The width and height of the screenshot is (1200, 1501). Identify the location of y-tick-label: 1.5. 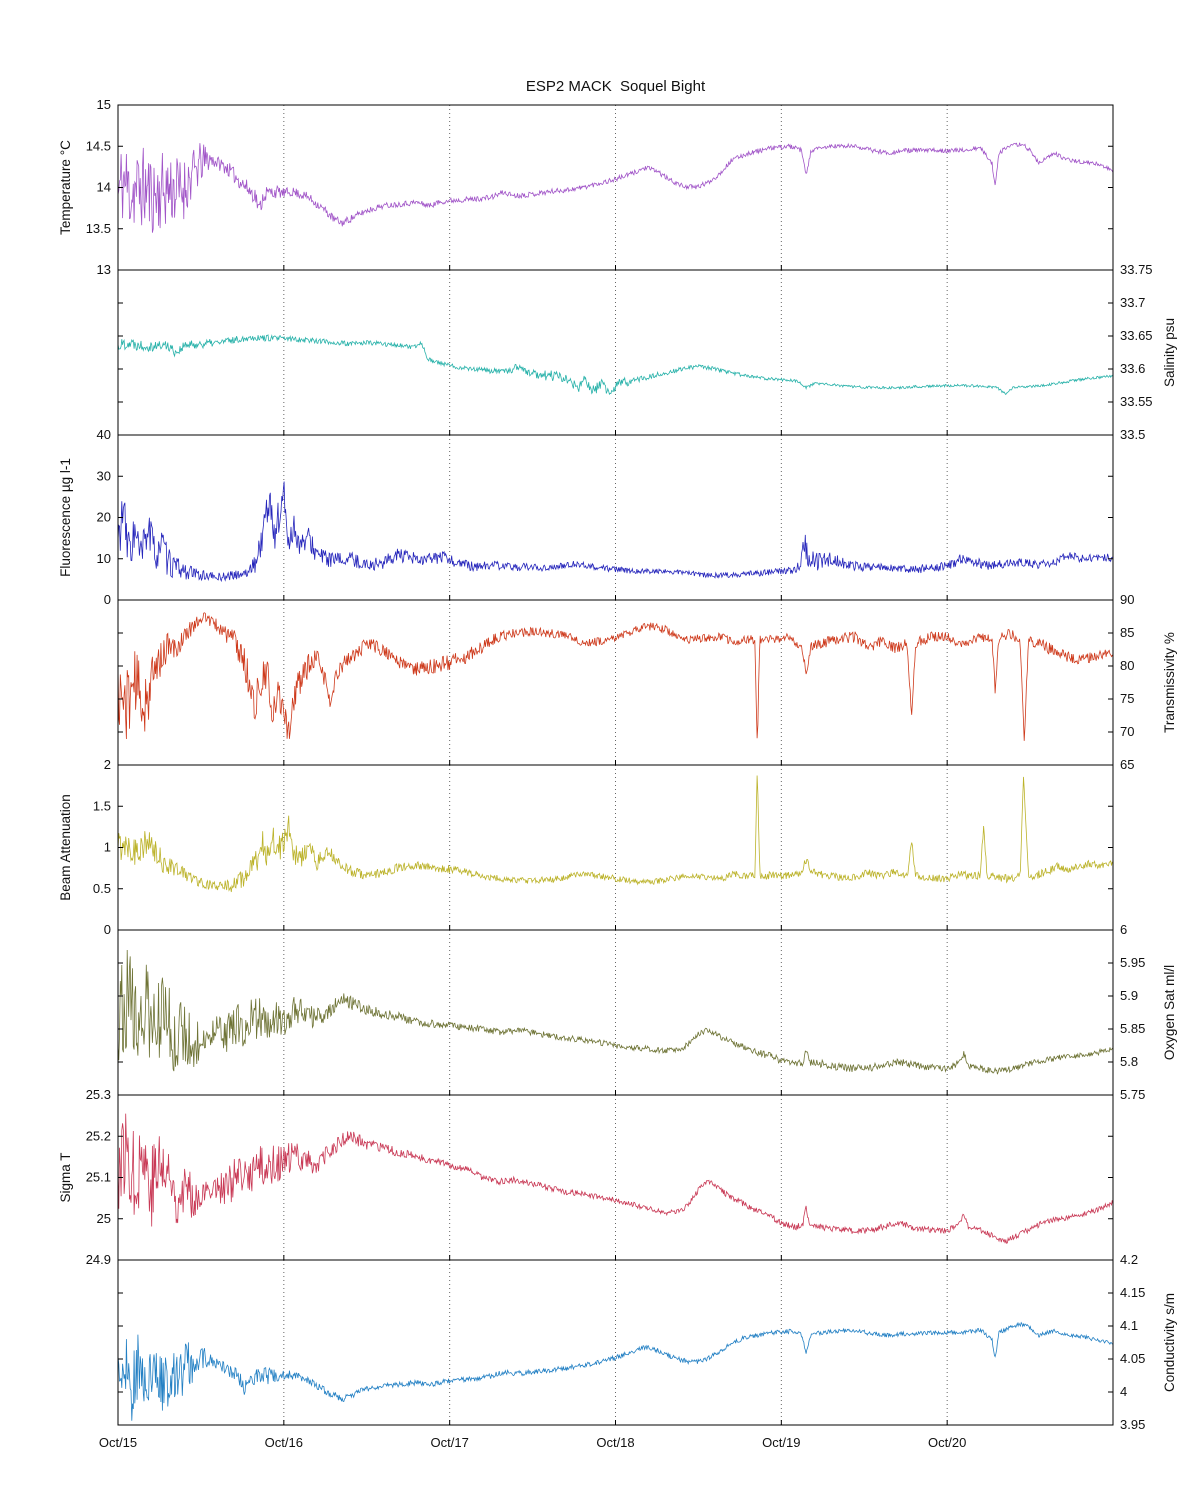
(102, 805).